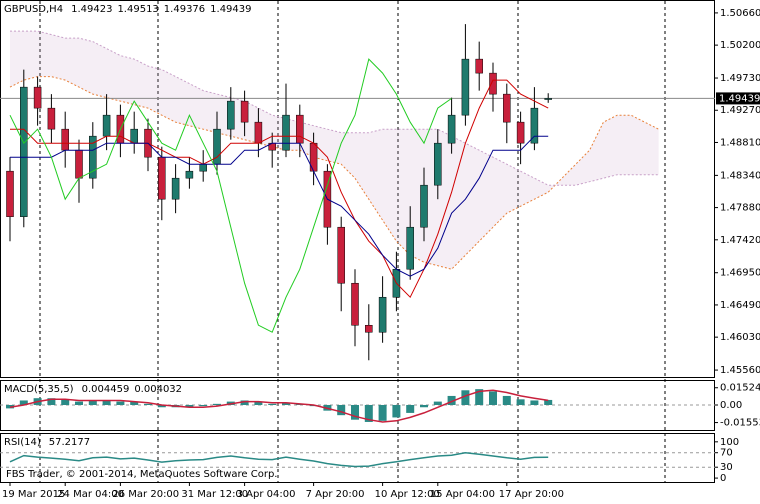  What do you see at coordinates (69, 442) in the screenshot?
I see `header-value: 57.2177` at bounding box center [69, 442].